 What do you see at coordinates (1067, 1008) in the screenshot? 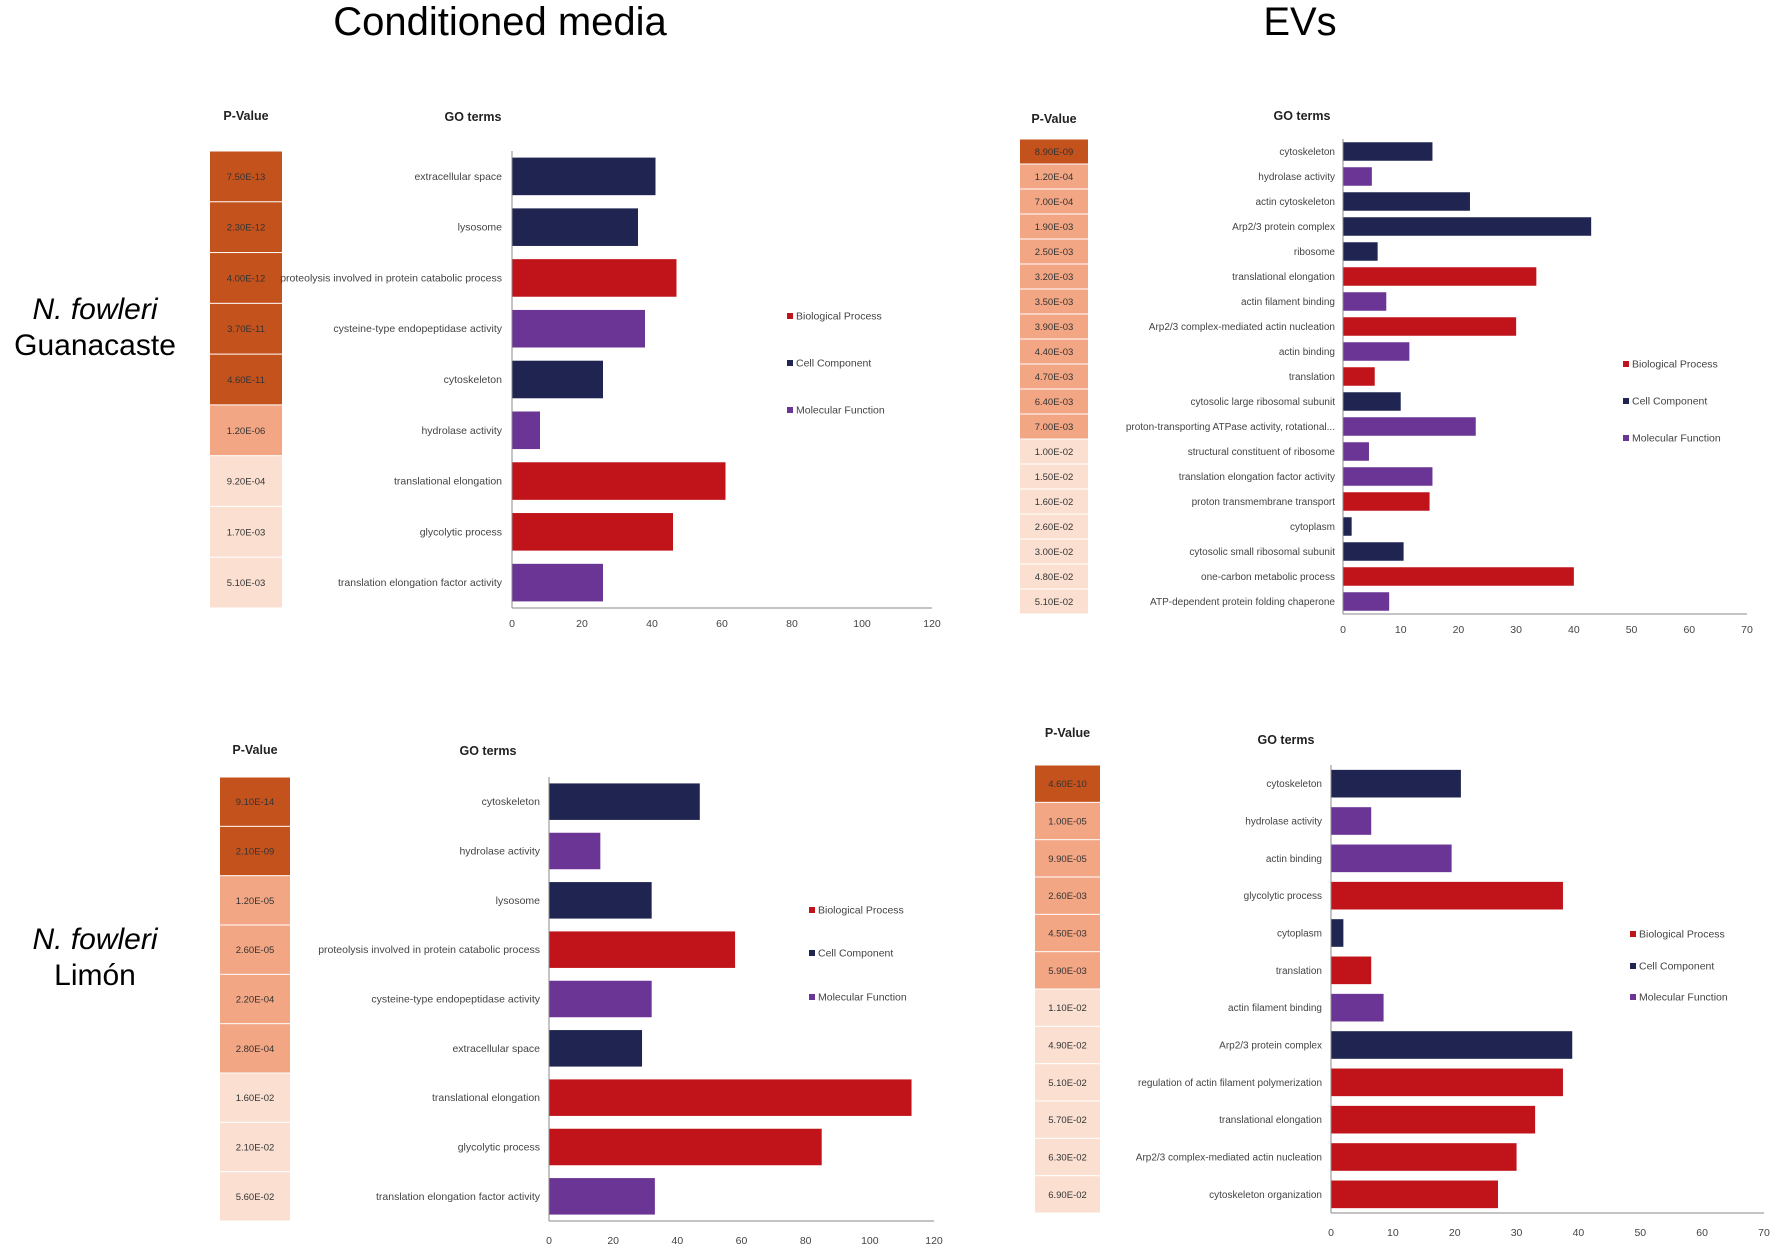
I see `pvalue-label: 1.10E-02` at bounding box center [1067, 1008].